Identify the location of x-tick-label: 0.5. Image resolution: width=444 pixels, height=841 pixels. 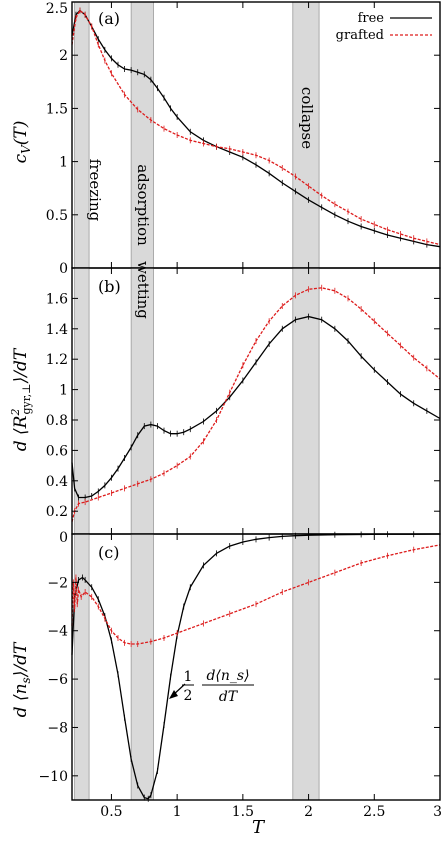
(111, 812).